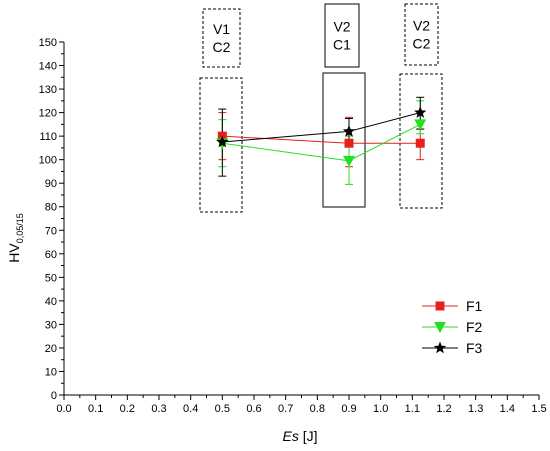  What do you see at coordinates (190, 409) in the screenshot?
I see `x-tick-label: 0.4` at bounding box center [190, 409].